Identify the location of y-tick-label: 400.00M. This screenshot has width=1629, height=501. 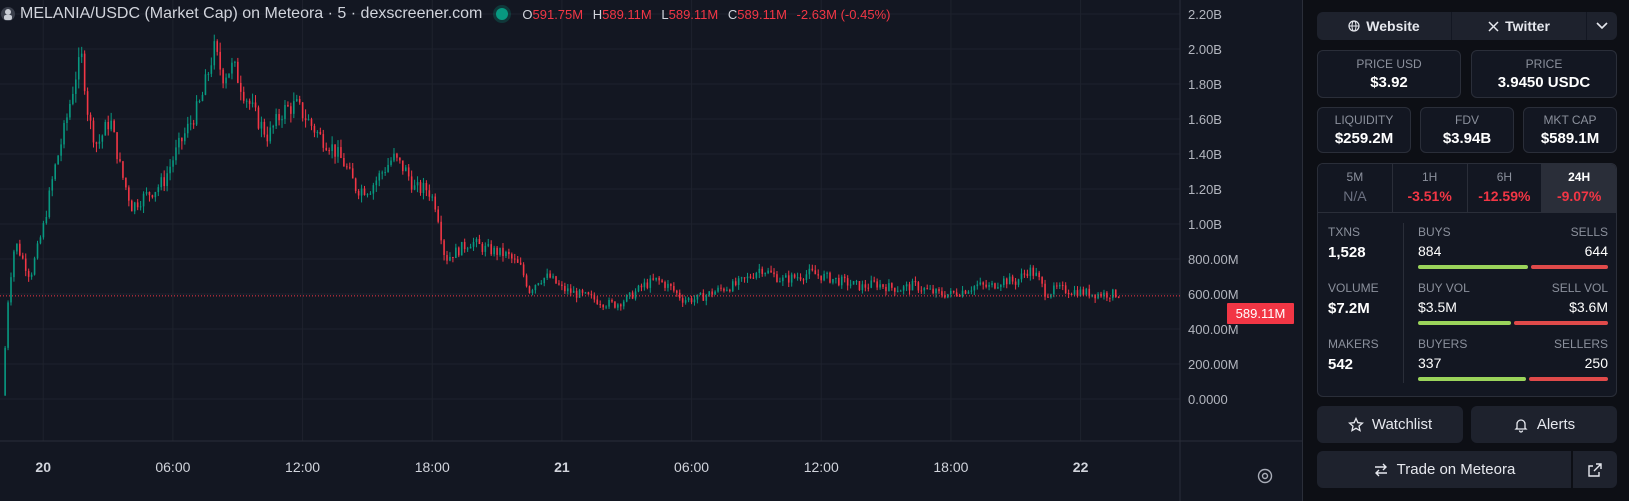
(1213, 329).